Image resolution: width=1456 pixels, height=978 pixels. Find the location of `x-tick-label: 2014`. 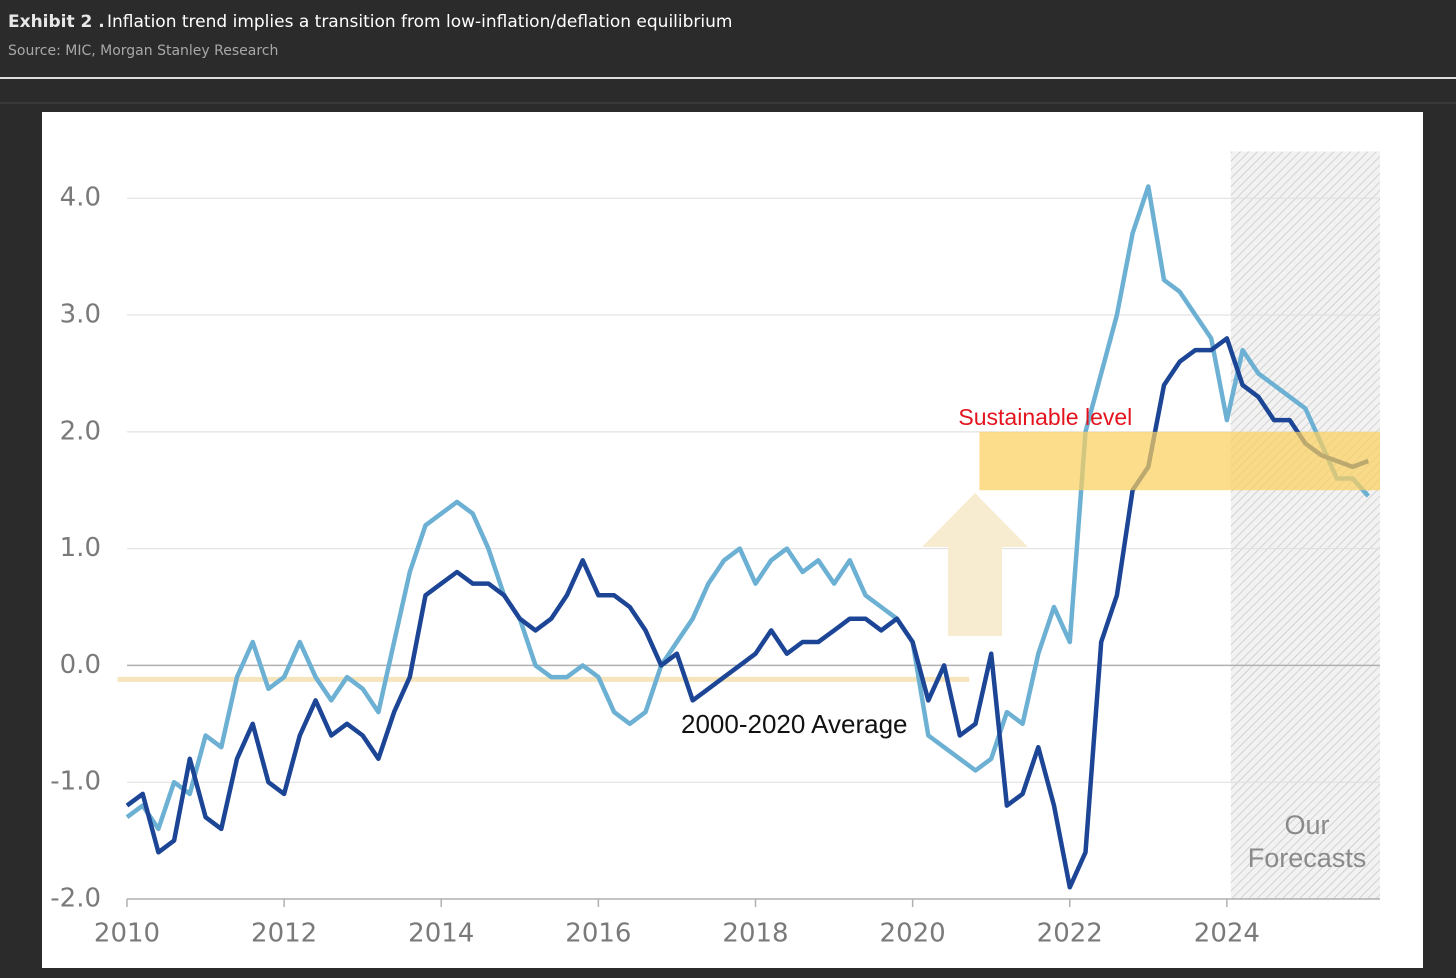

x-tick-label: 2014 is located at coordinates (441, 934).